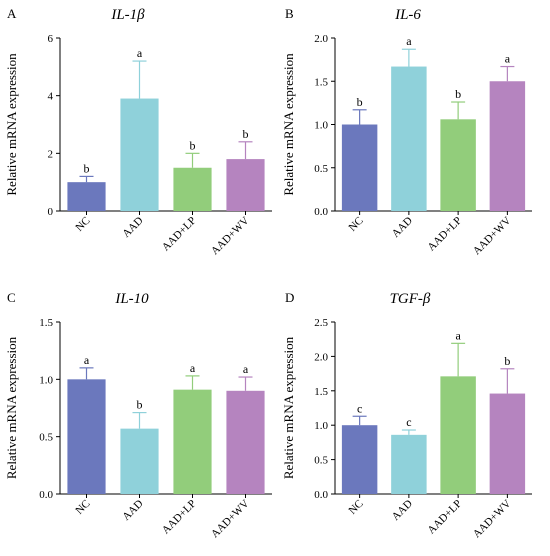  What do you see at coordinates (289, 13) in the screenshot?
I see `panel-letter: B` at bounding box center [289, 13].